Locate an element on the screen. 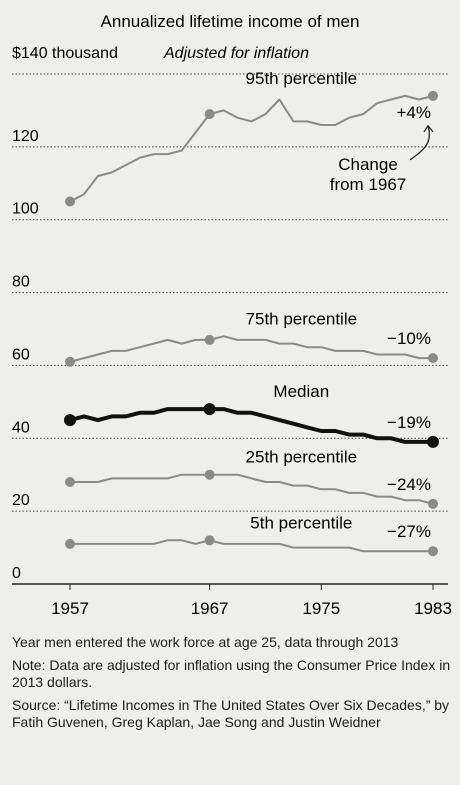 This screenshot has height=785, width=460. chart-subtitle: Adjusted for inflation is located at coordinates (236, 53).